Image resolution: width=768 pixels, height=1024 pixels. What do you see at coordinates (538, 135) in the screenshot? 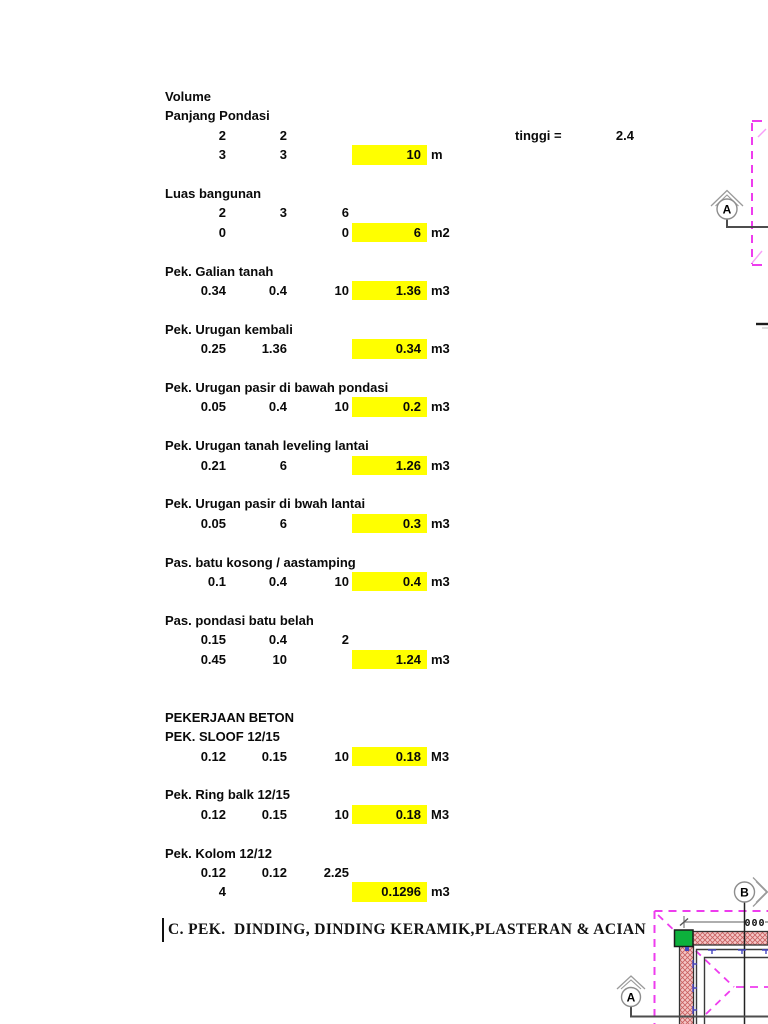
I see `tinggi-label: tinggi =` at bounding box center [538, 135].